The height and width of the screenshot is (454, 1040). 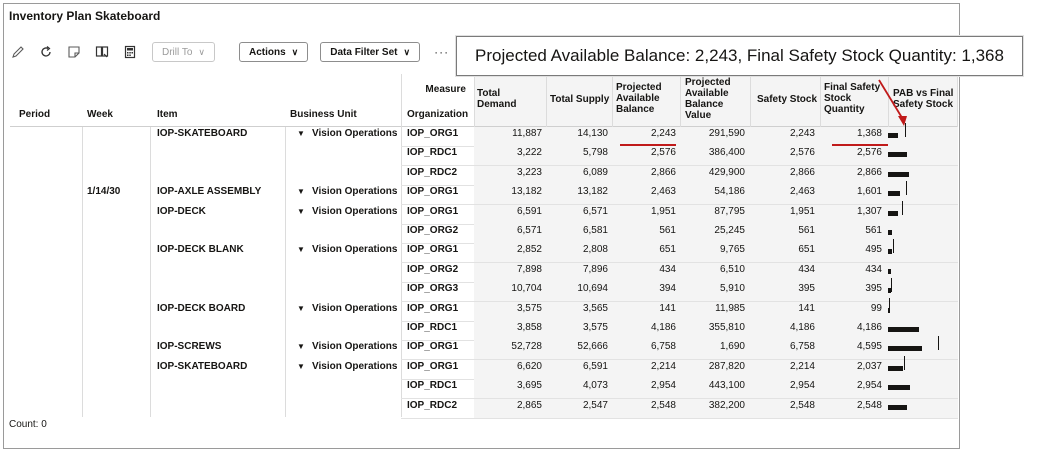 What do you see at coordinates (595, 211) in the screenshot?
I see `total-supply-cell: 6,571` at bounding box center [595, 211].